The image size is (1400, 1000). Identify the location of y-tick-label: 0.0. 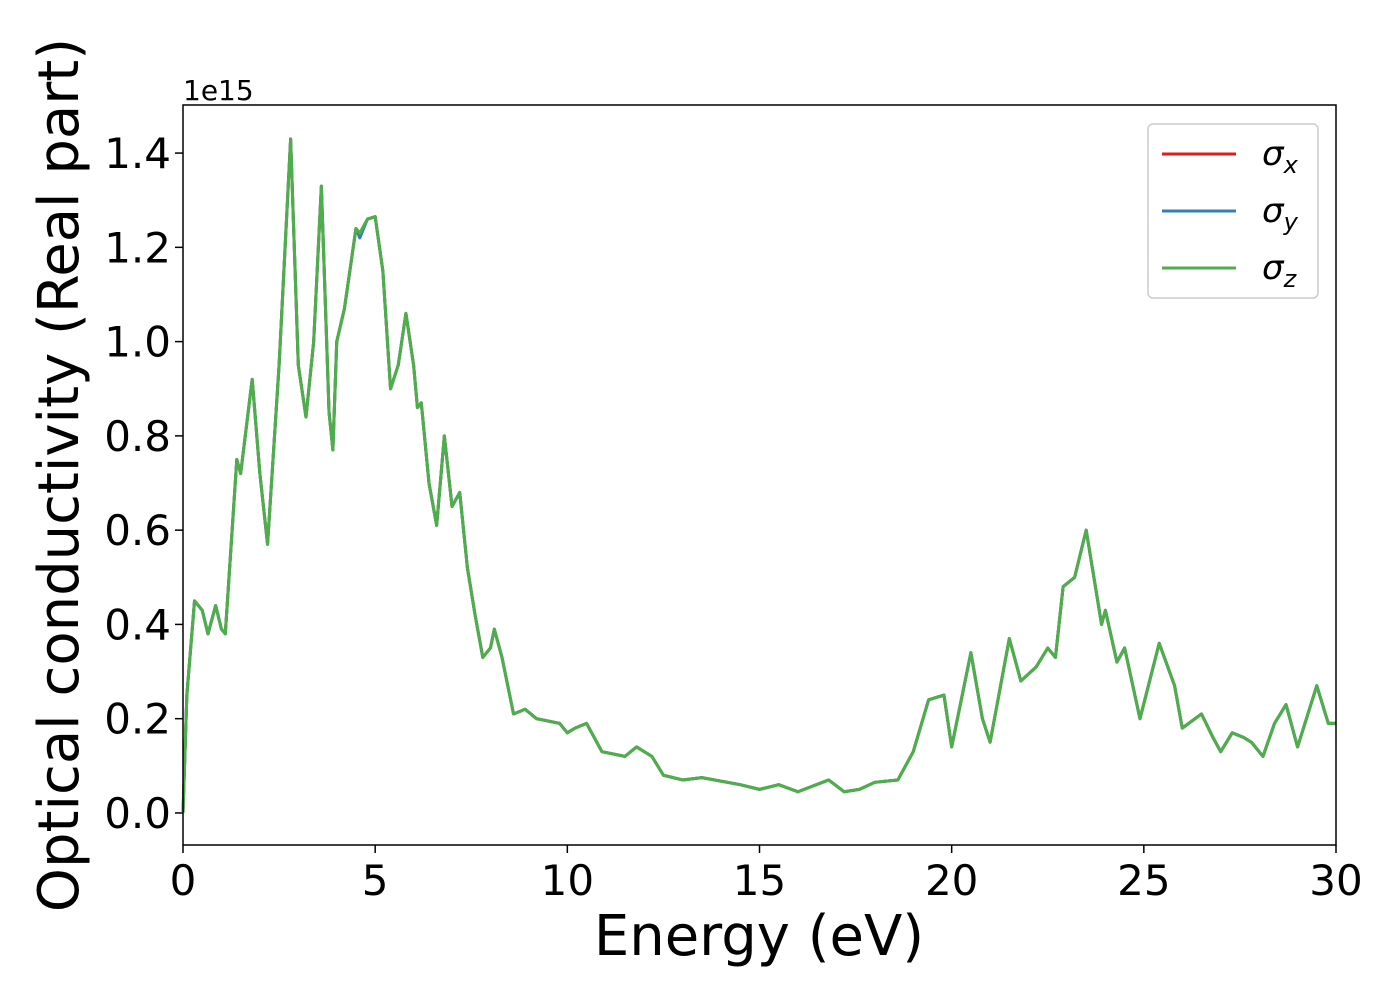
(137, 813).